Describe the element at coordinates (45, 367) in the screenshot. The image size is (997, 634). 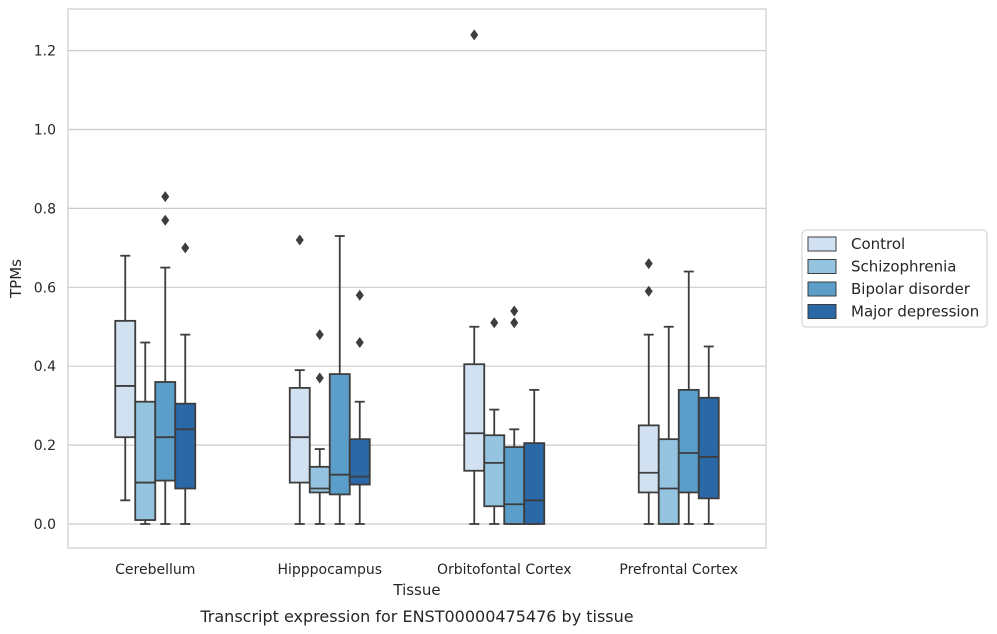
I see `y-tick-label: 0.4` at that location.